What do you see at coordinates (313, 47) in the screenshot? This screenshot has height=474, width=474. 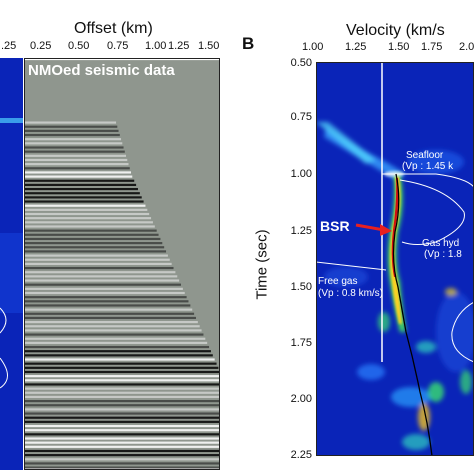 I see `velocity-x-tick: 1.00` at bounding box center [313, 47].